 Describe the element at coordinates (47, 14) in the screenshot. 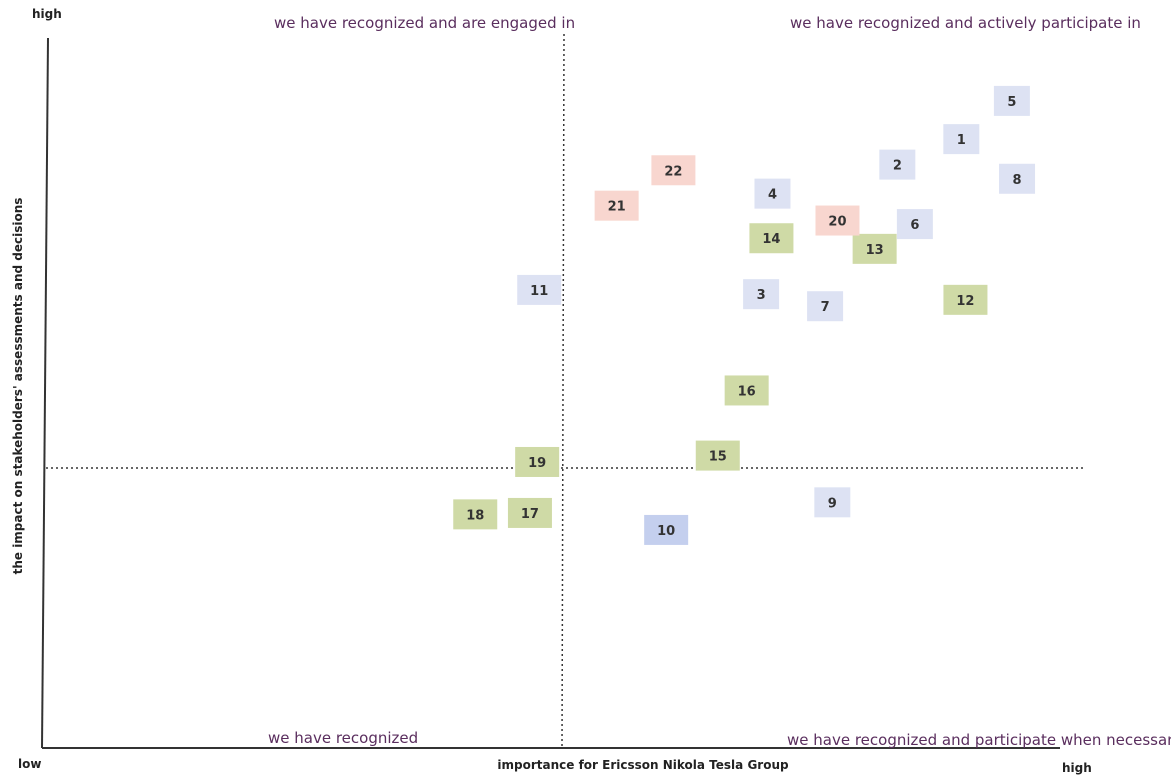

I see `y-high-label: high` at that location.